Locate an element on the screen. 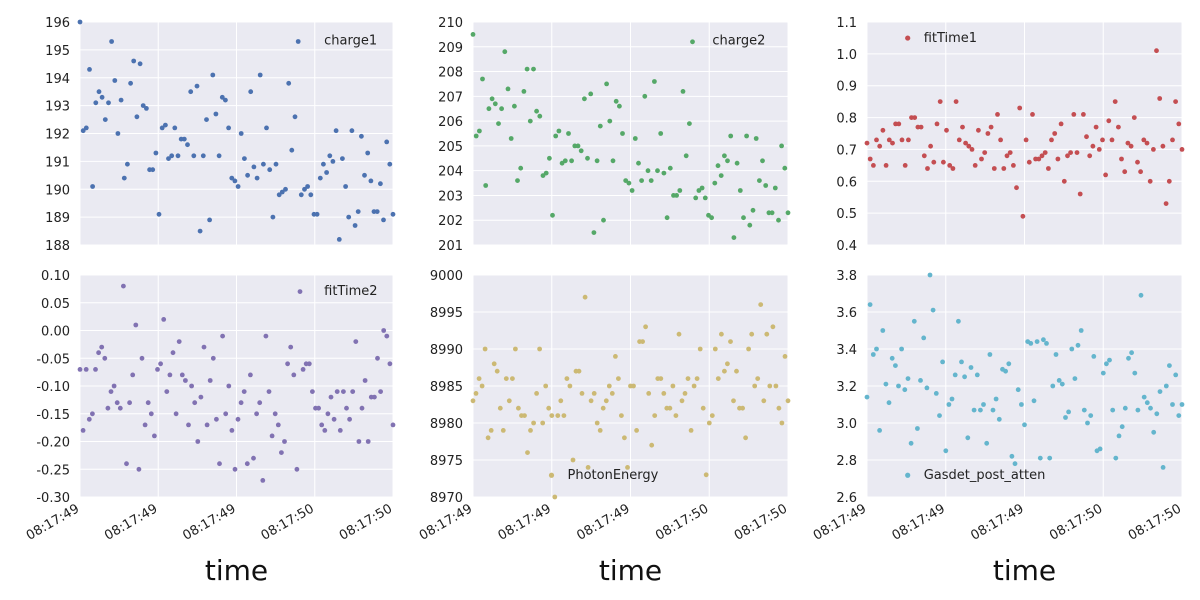 The width and height of the screenshot is (1200, 600). legend-marker is located at coordinates (908, 38).